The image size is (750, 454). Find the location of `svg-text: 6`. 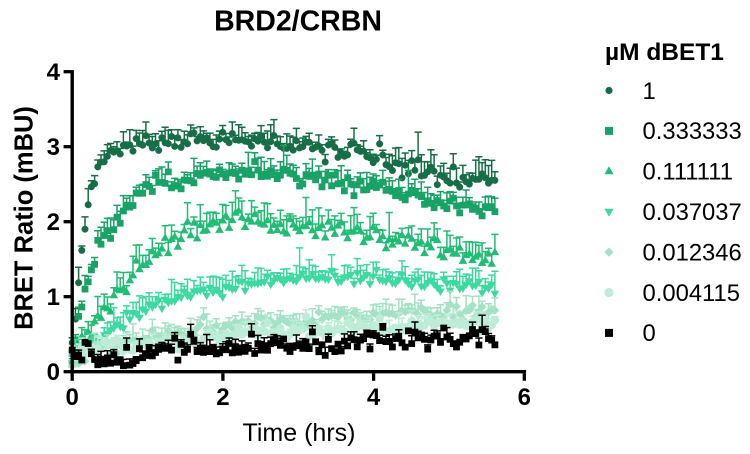

svg-text: 6 is located at coordinates (524, 397).